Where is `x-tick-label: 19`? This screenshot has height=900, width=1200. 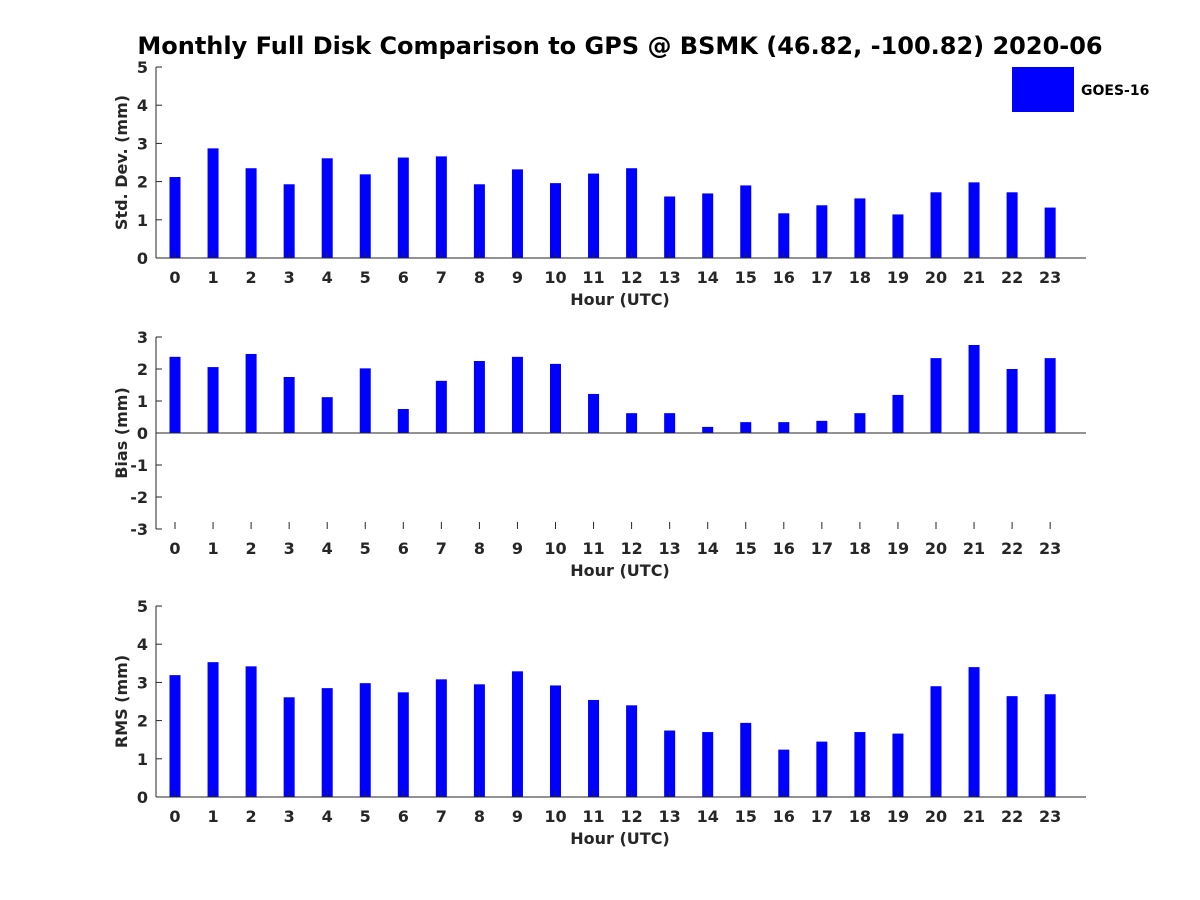 x-tick-label: 19 is located at coordinates (898, 548).